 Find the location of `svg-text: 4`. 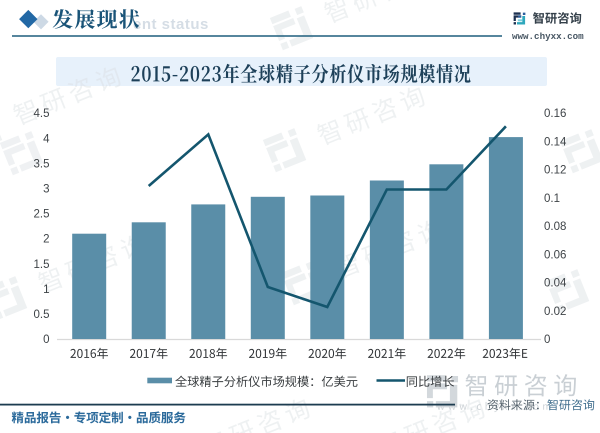

svg-text: 4 is located at coordinates (46, 139).